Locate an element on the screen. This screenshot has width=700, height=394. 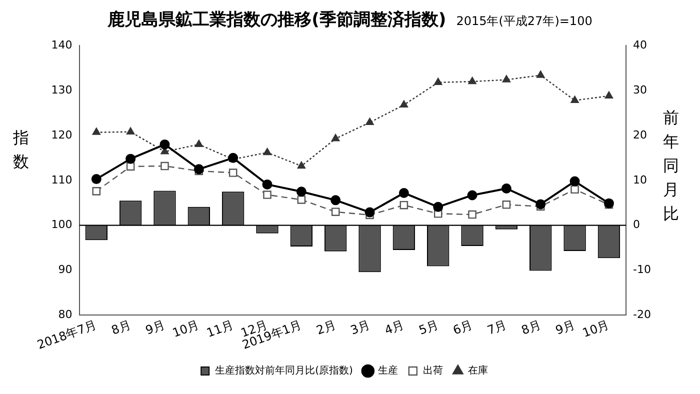
y-tick-label: 140 is located at coordinates (61, 45).